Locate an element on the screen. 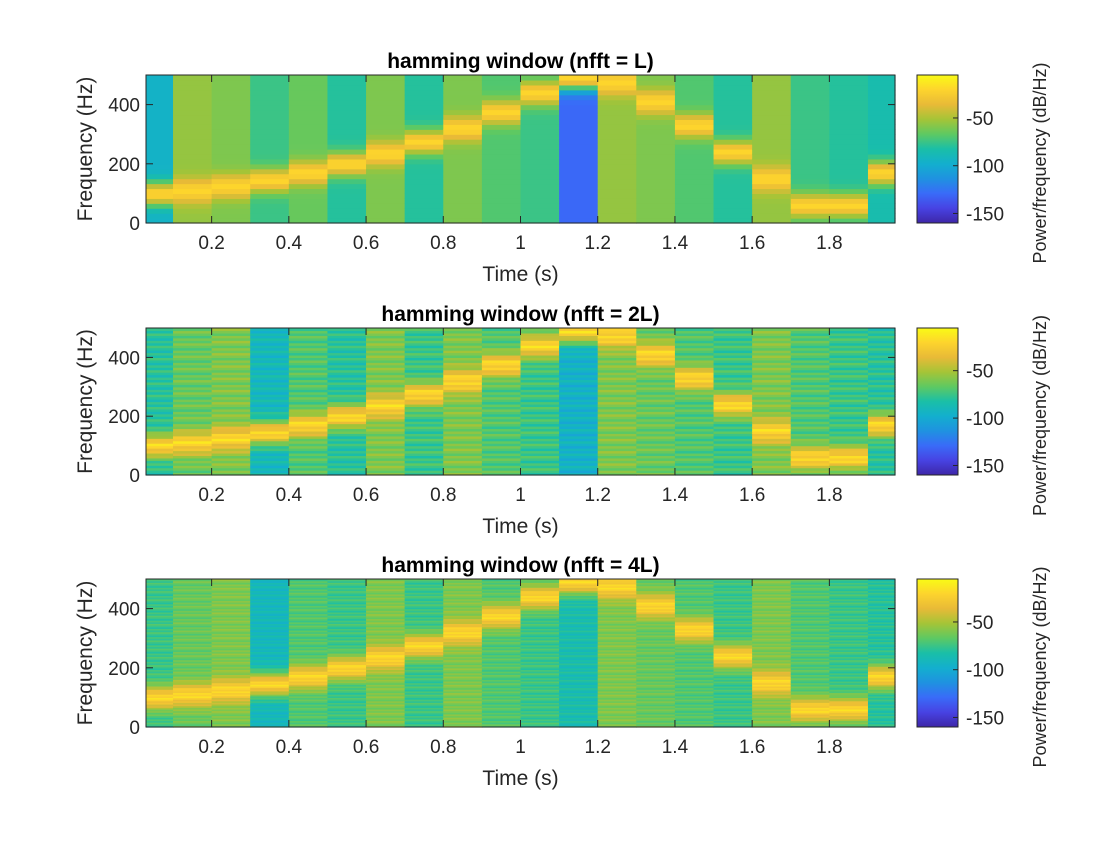 This screenshot has height=845, width=1120. x-tick-label: 0.4 is located at coordinates (289, 243).